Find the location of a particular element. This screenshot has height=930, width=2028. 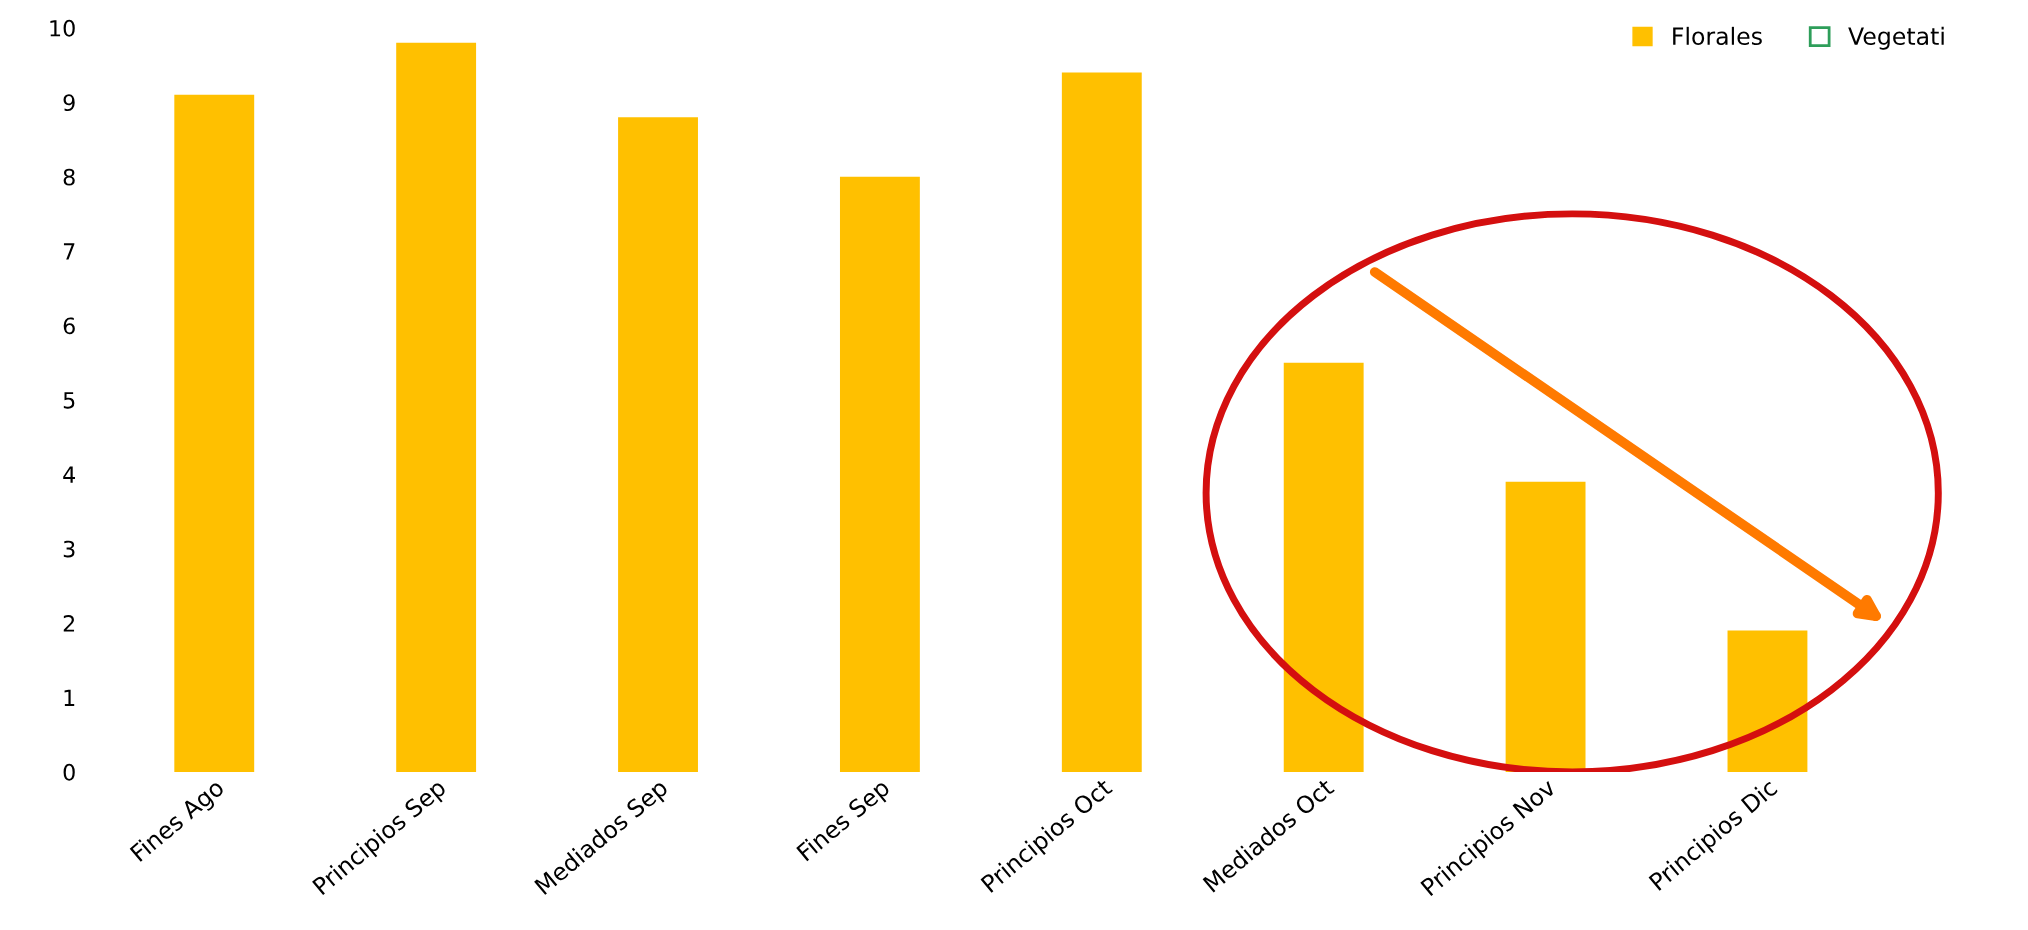

y-tick-label: 3 is located at coordinates (69, 549).